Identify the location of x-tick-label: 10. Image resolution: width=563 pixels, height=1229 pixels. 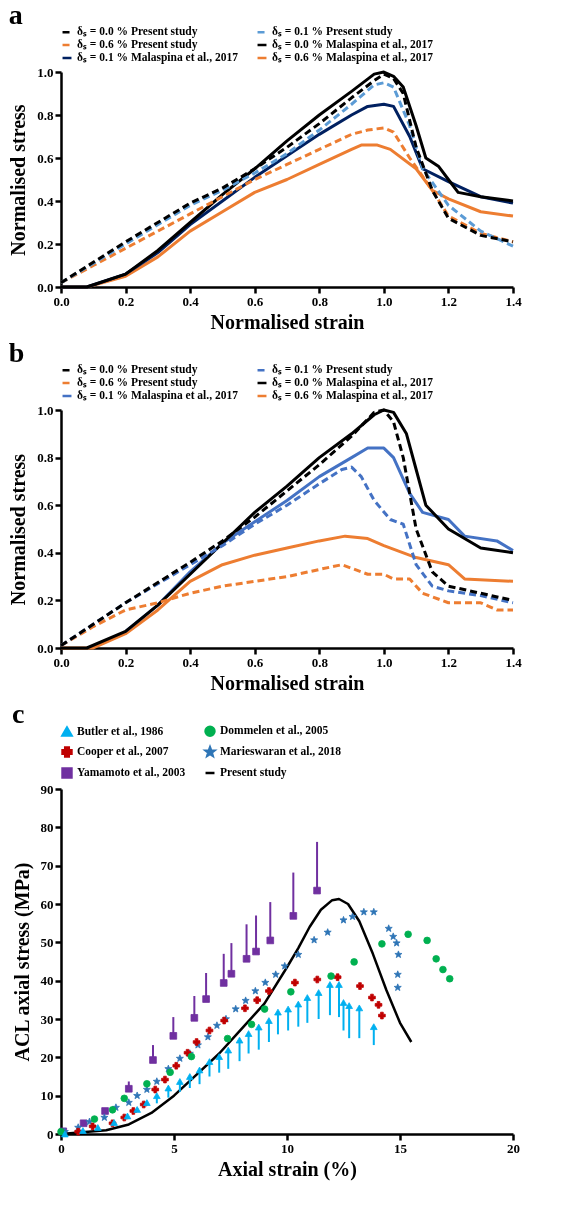
(287, 1148).